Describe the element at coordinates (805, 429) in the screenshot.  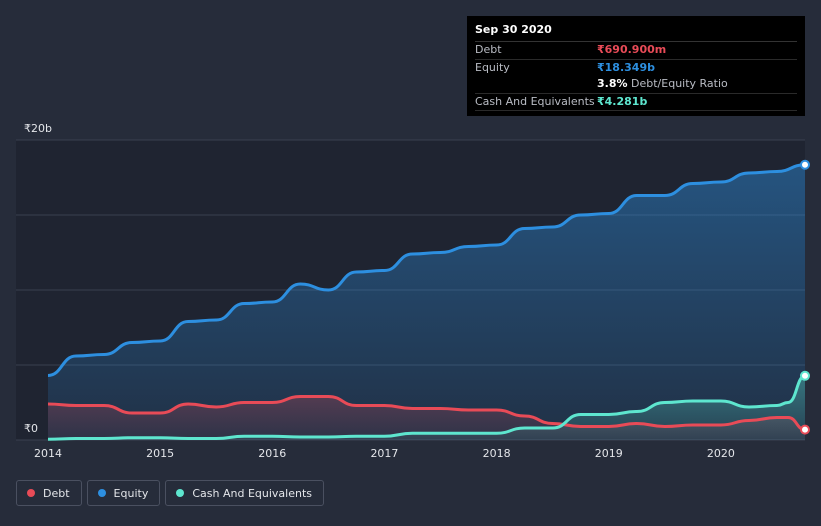
I see `debt-end-marker` at that location.